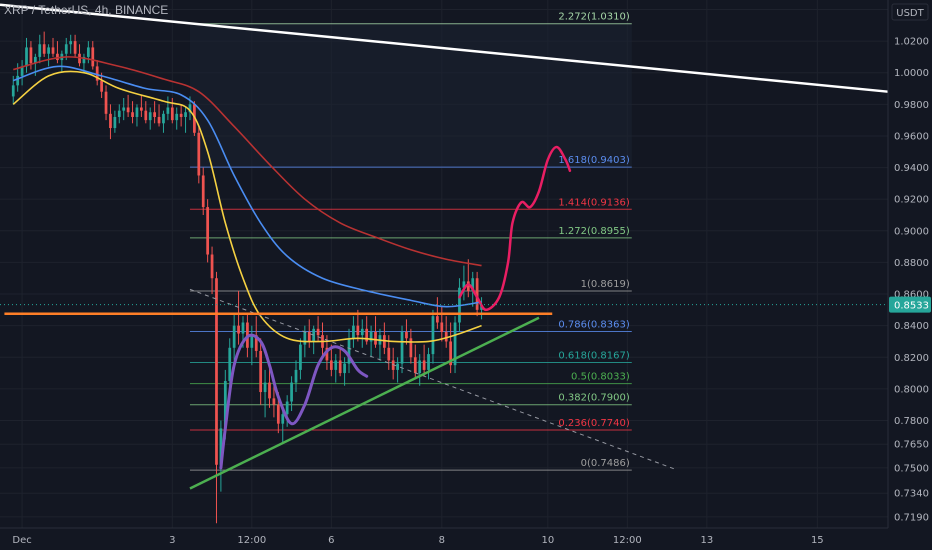  Describe the element at coordinates (911, 263) in the screenshot. I see `price-tick-label: 0.8800` at that location.